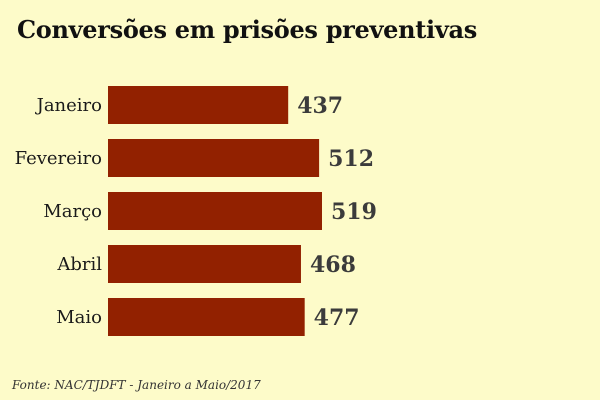 This screenshot has height=400, width=600. Describe the element at coordinates (215, 211) in the screenshot. I see `bar-marco` at that location.